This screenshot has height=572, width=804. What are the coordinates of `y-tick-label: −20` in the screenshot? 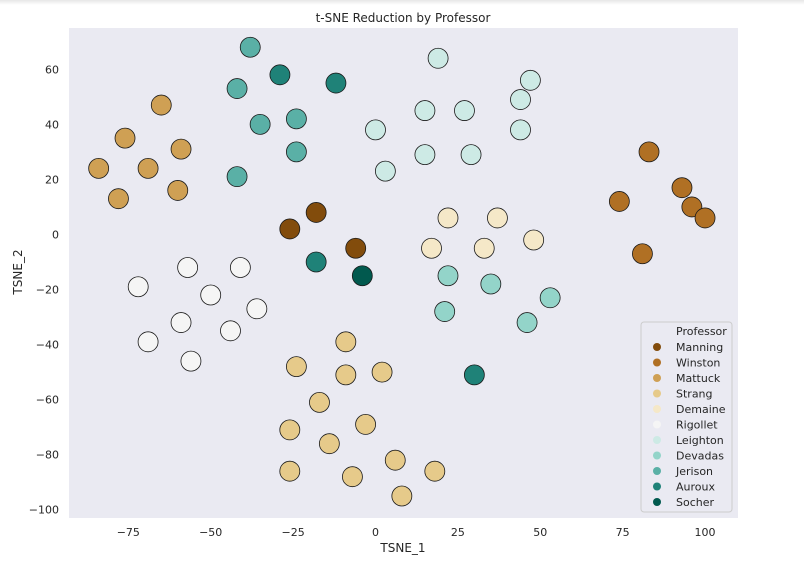 It's located at (47, 290).